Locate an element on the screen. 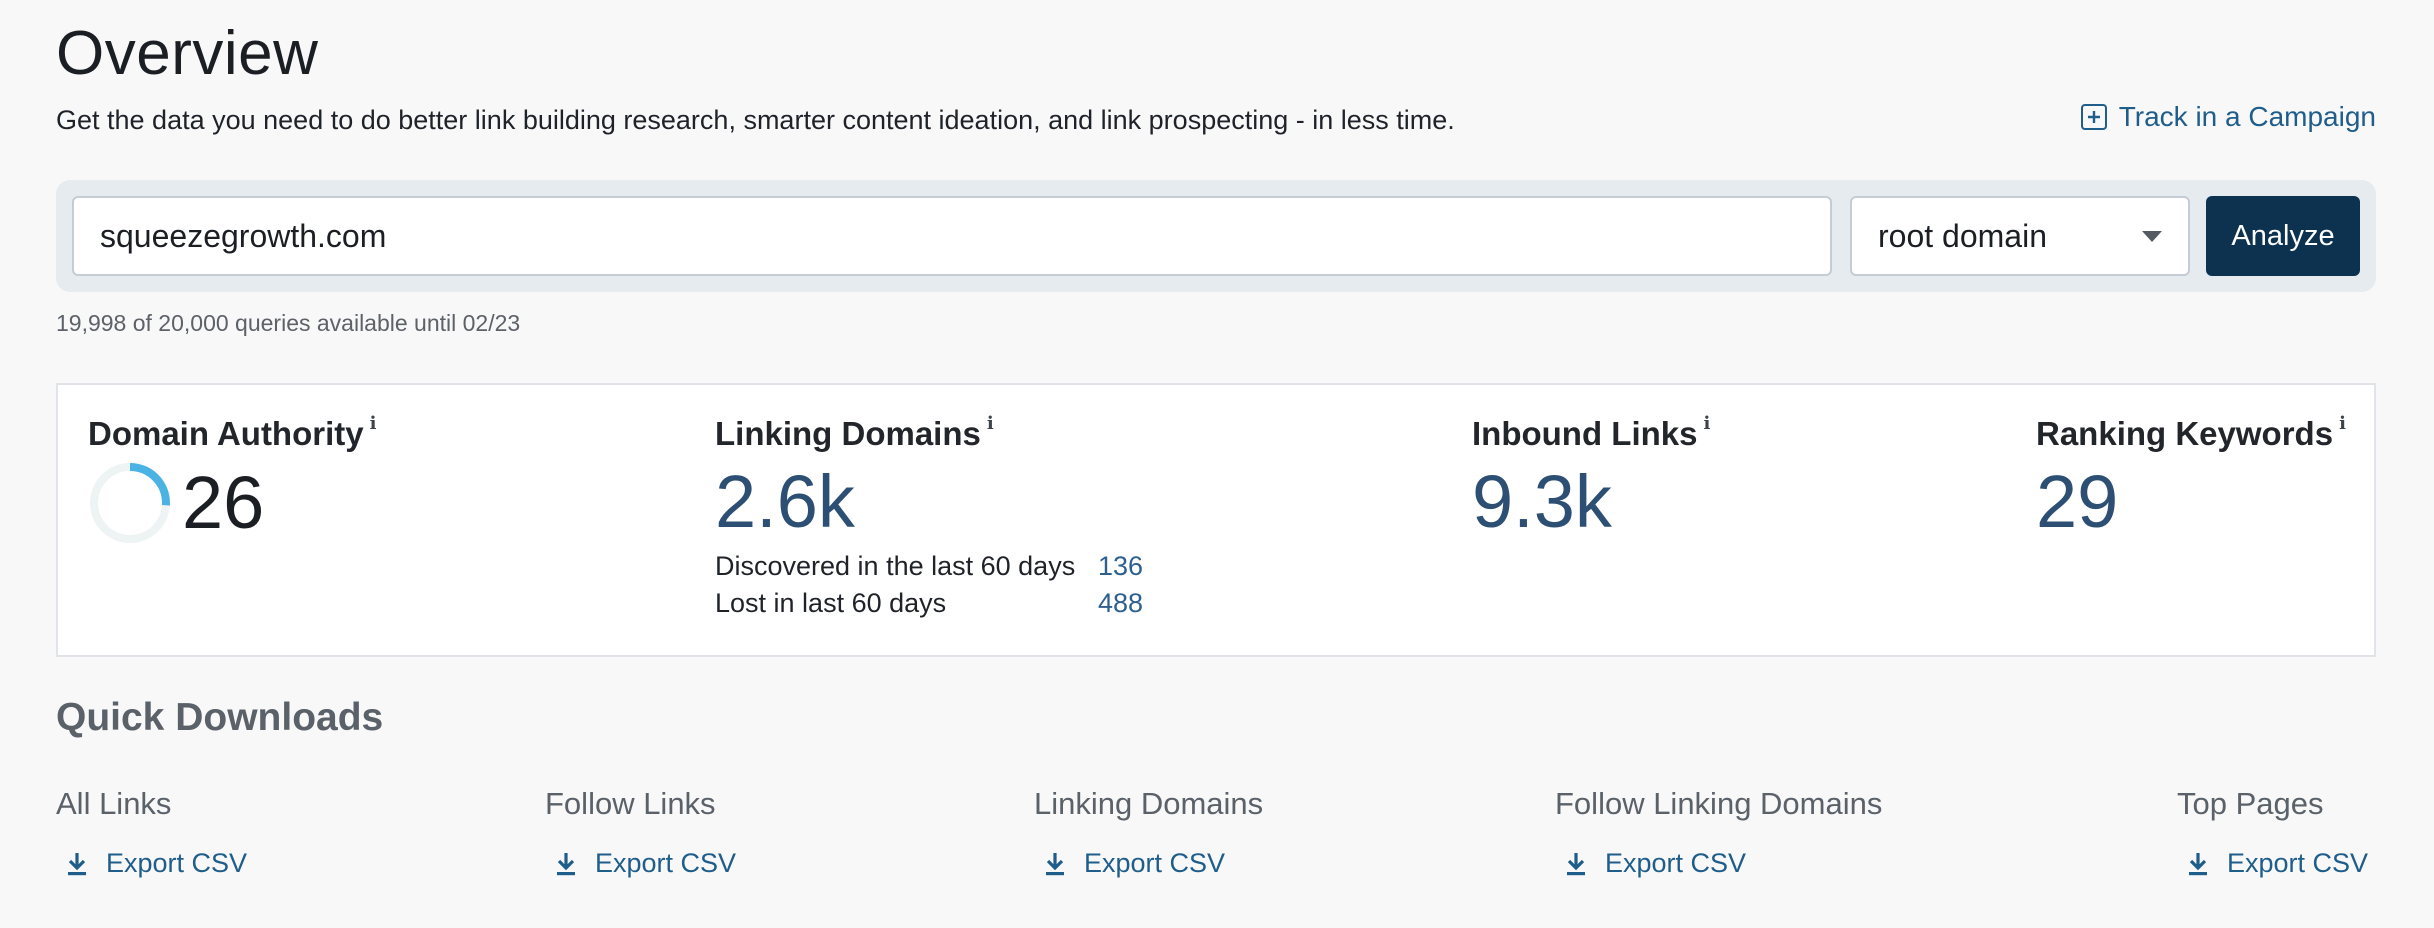 Image resolution: width=2434 pixels, height=928 pixels. metric-inbound-links: Inbound Links i 9.3k is located at coordinates (1591, 478).